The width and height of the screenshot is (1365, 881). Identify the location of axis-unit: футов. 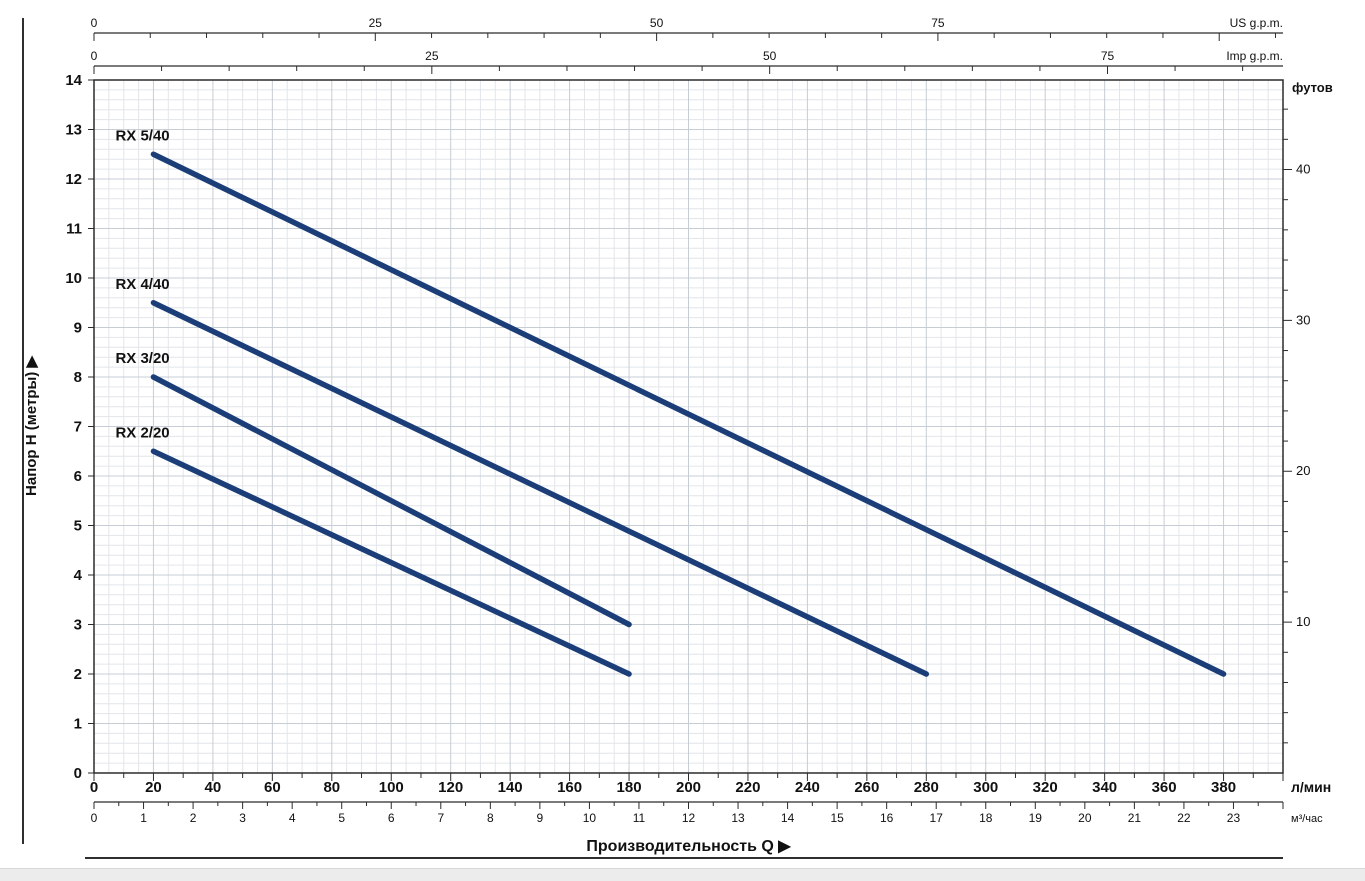
(1312, 87).